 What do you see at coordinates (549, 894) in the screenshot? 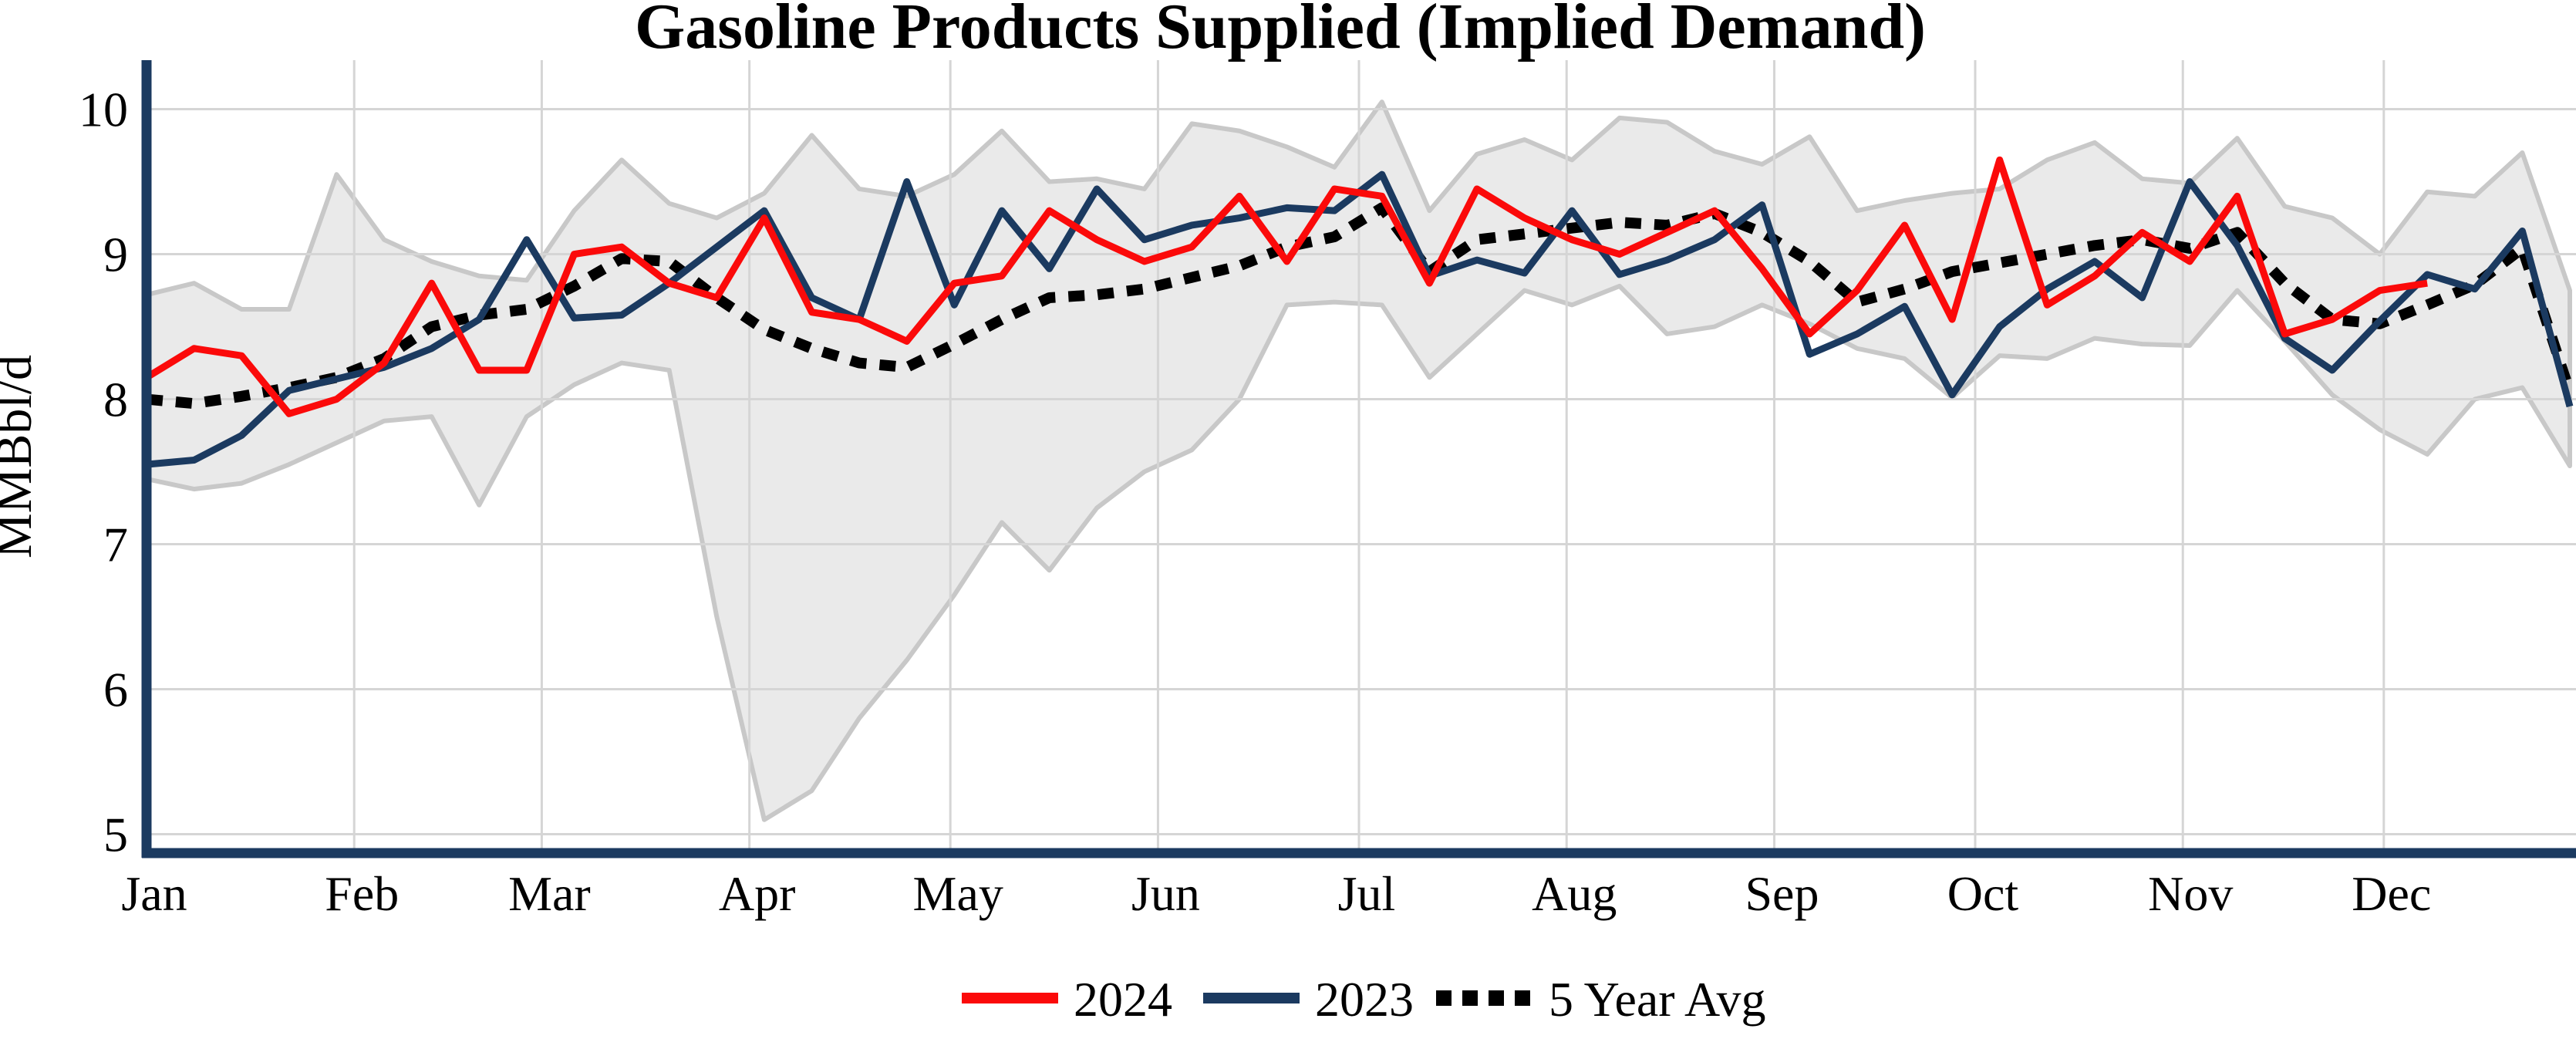
I see `month-label-Mar: Mar` at bounding box center [549, 894].